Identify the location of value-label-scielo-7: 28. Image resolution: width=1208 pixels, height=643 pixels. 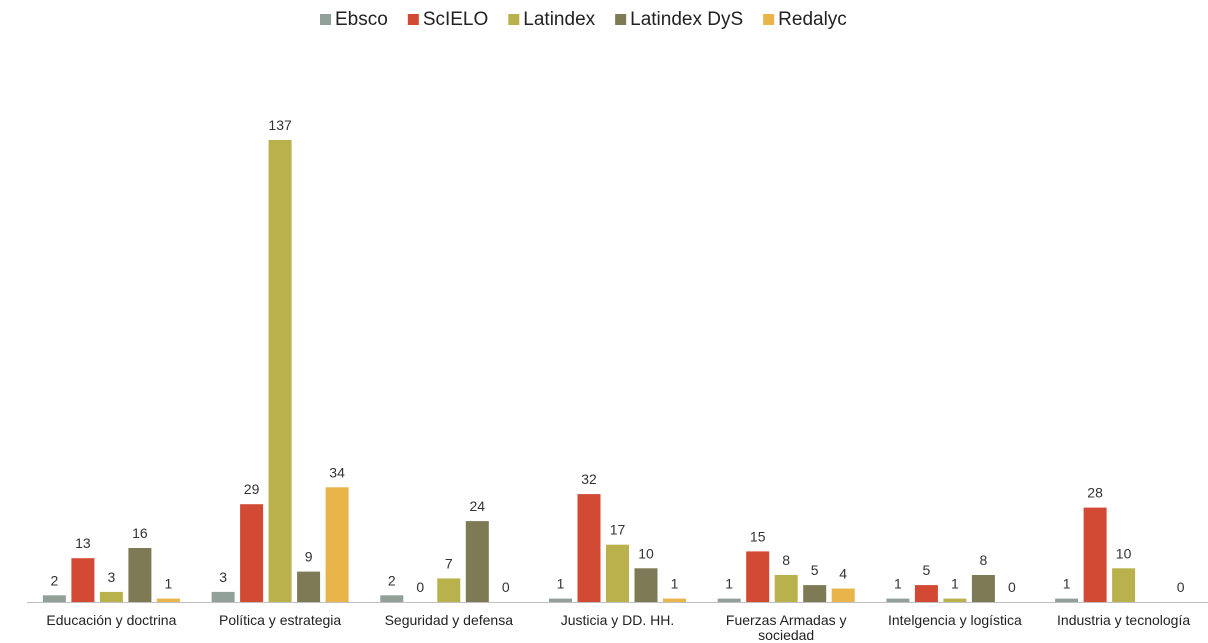
(1095, 493).